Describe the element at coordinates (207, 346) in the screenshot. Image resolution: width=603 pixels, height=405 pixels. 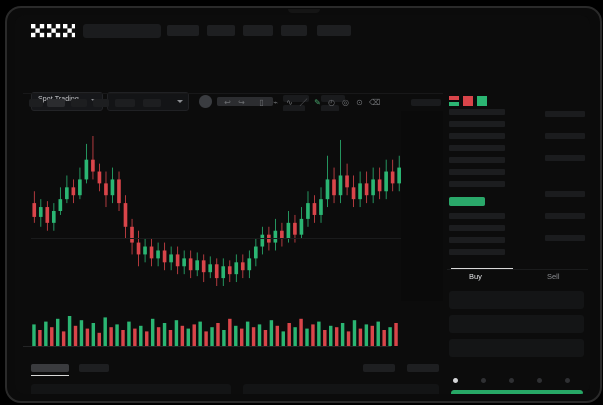
I see `volume-baseline` at that location.